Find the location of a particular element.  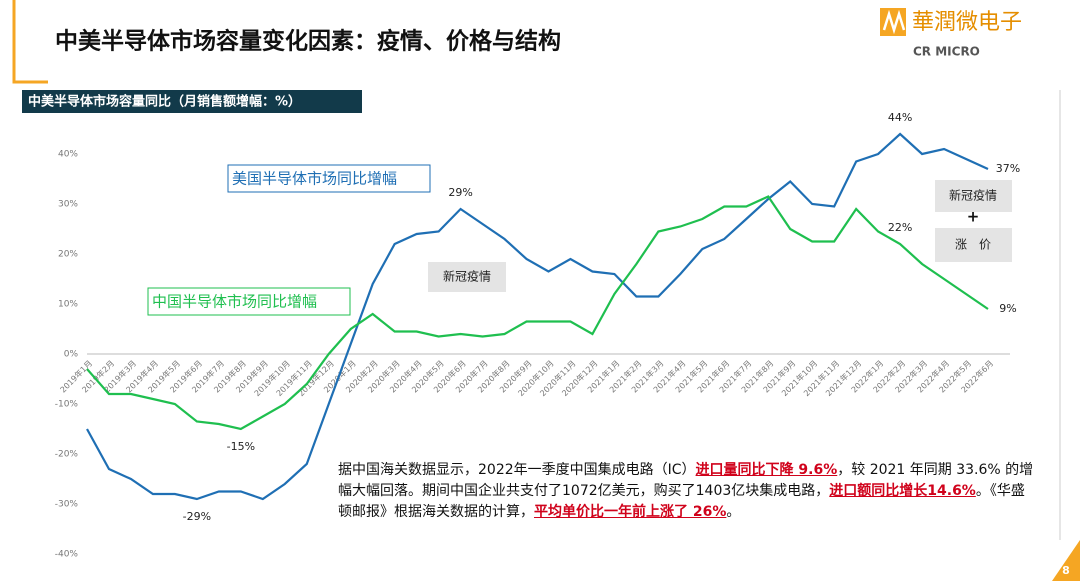

page-number: 8 is located at coordinates (1066, 570).